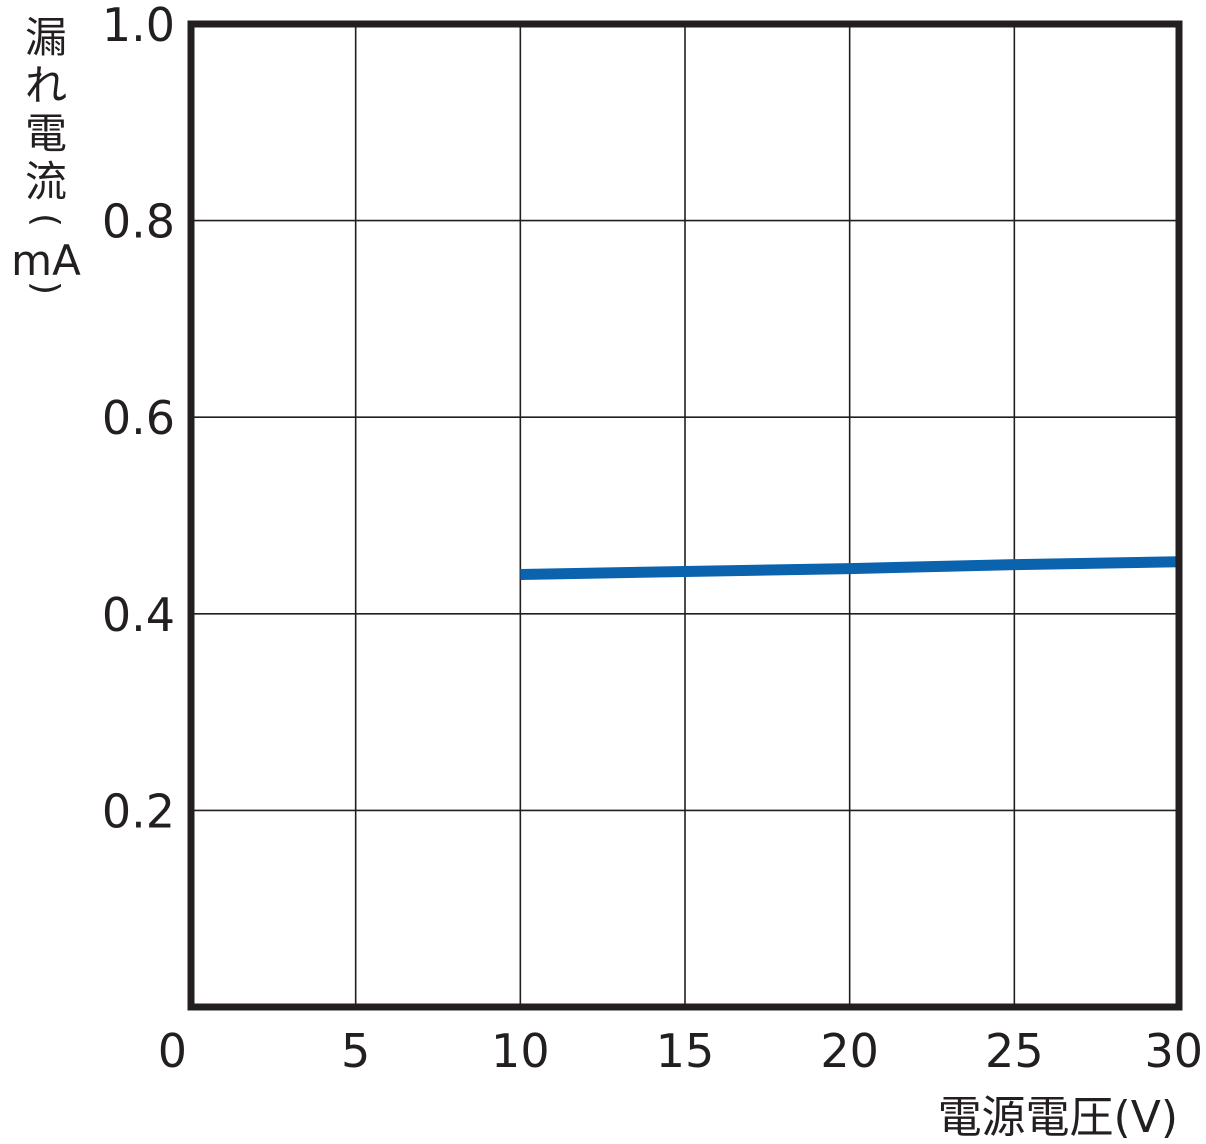 This screenshot has height=1144, width=1206. What do you see at coordinates (138, 811) in the screenshot?
I see `y-tick-label: 0.2` at bounding box center [138, 811].